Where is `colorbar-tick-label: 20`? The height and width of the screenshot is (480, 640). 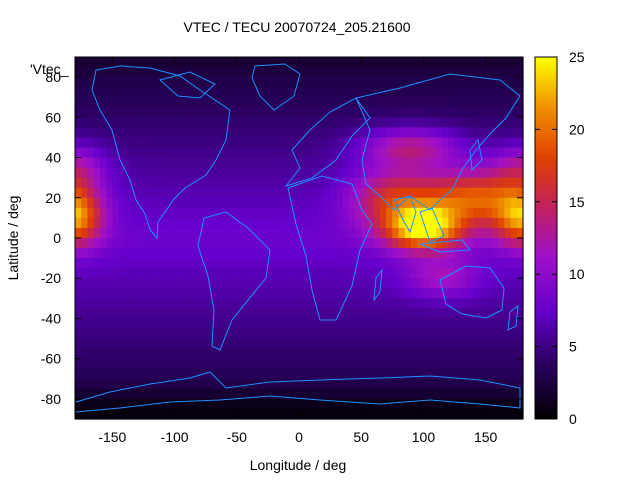
colorbar-tick-label: 20 is located at coordinates (577, 129).